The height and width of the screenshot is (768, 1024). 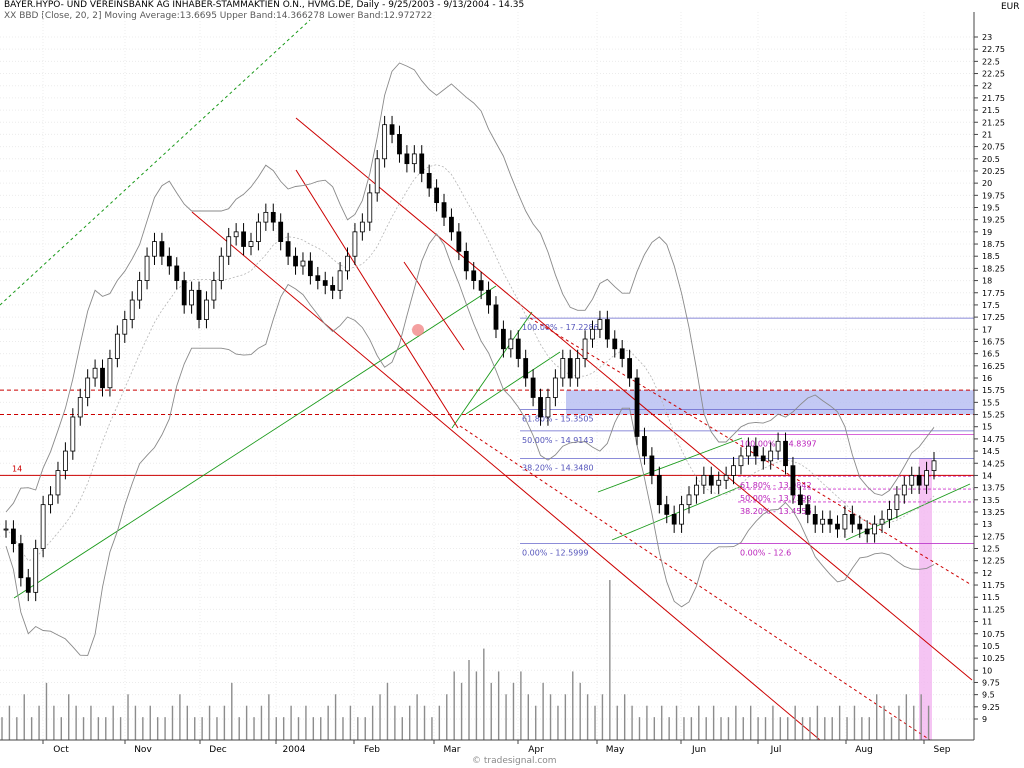 What do you see at coordinates (776, 511) in the screenshot?
I see `fib-label: 38.20% - 13.4556` at bounding box center [776, 511].